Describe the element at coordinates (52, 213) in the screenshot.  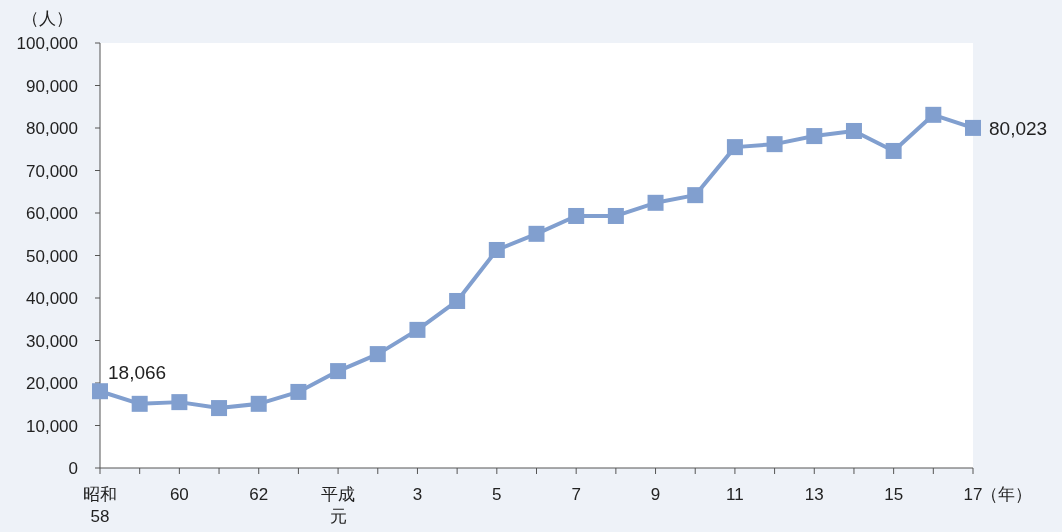
I see `y-tick-label: 60,000` at that location.